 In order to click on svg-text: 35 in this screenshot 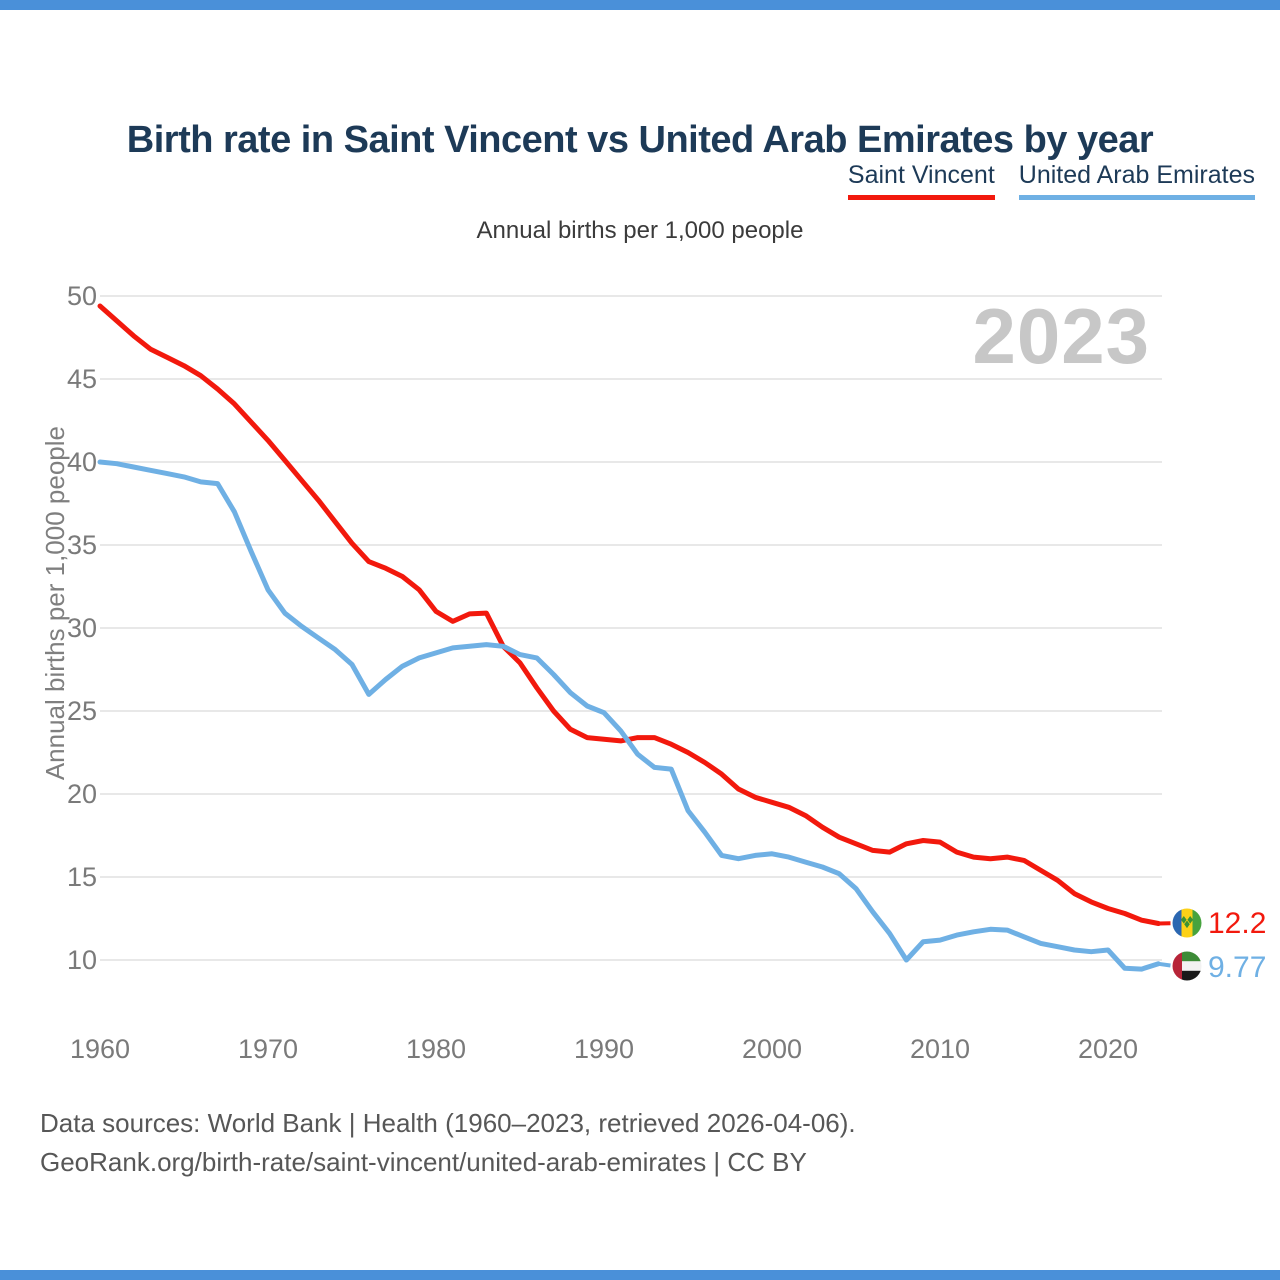, I will do `click(82, 545)`.